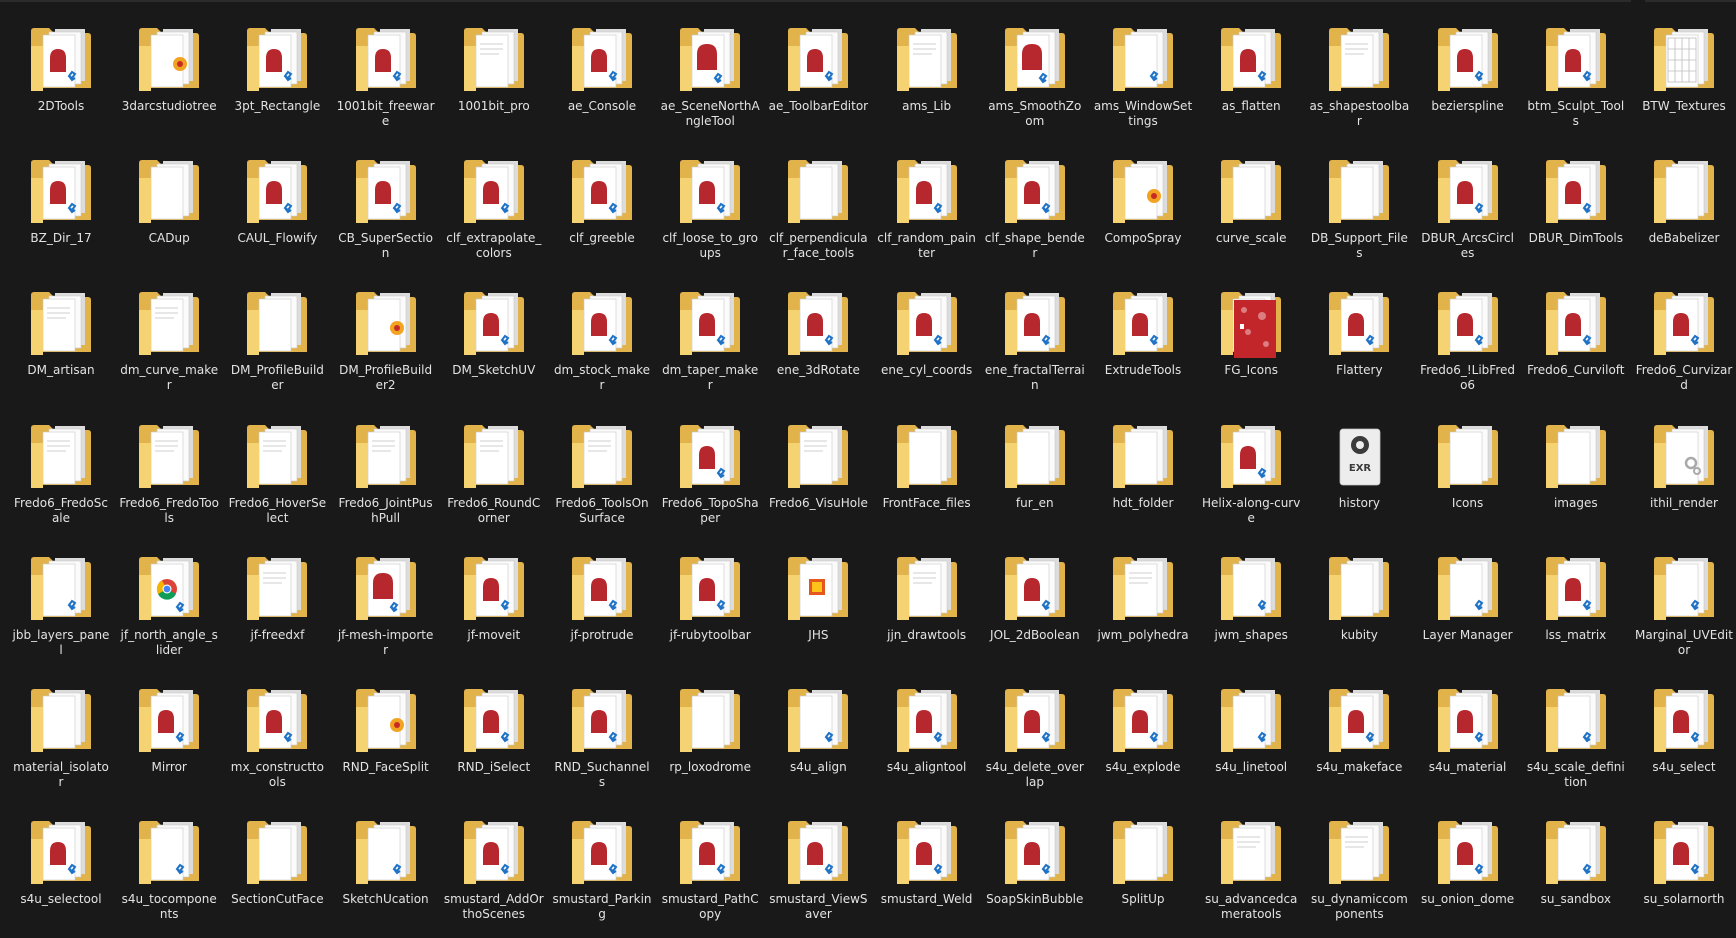 The width and height of the screenshot is (1736, 938). Describe the element at coordinates (1359, 725) in the screenshot. I see `folder-item-s4u-makeface: s4u_makeface` at that location.